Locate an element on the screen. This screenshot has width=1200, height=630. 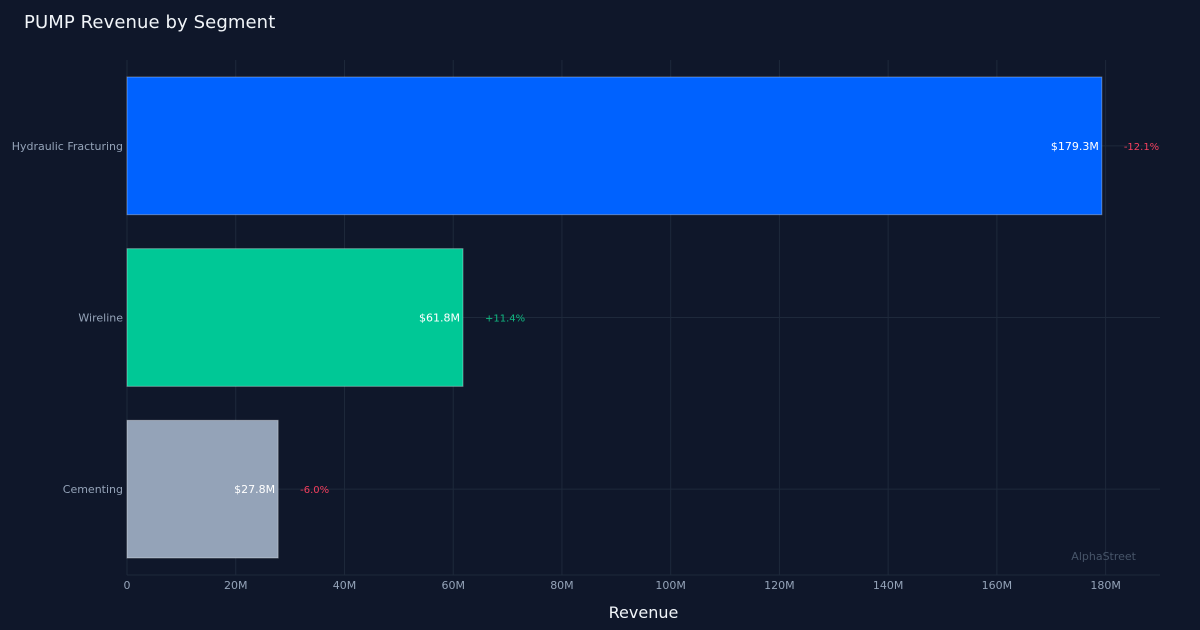
x-tick-label: 20M is located at coordinates (236, 585).